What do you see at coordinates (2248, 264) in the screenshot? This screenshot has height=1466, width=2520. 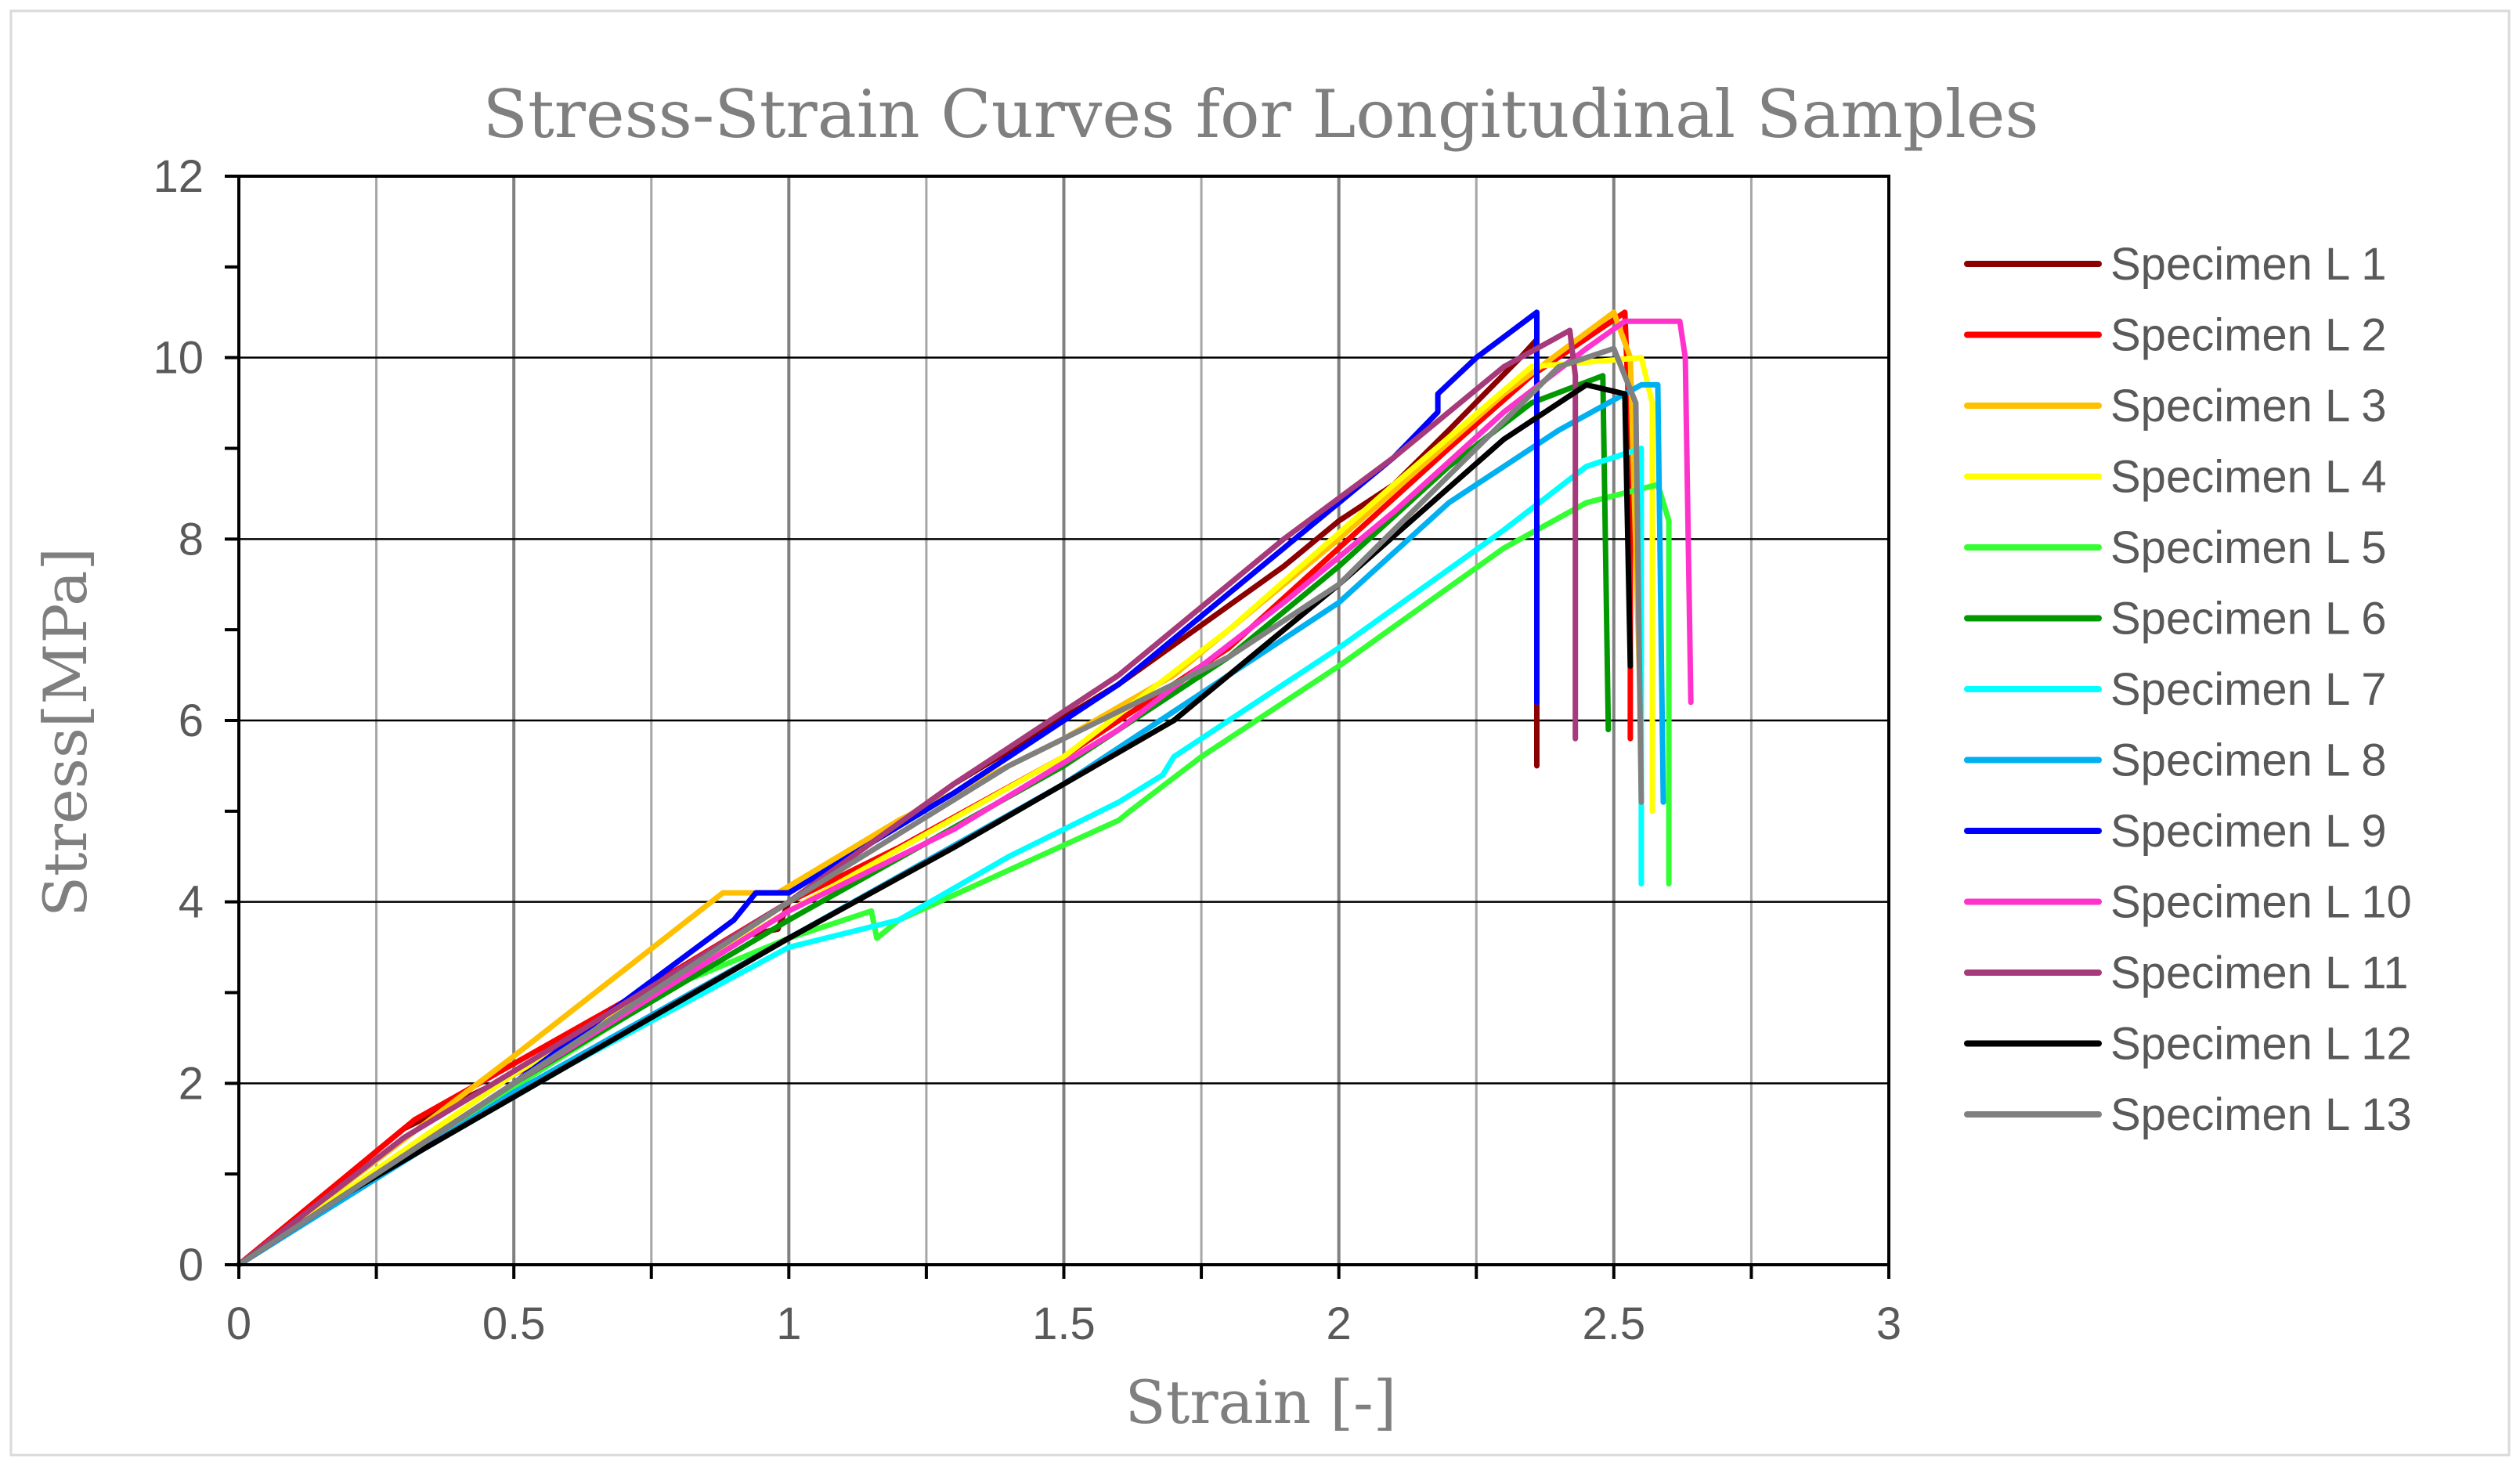 I see `legend-label: Specimen L 1` at bounding box center [2248, 264].